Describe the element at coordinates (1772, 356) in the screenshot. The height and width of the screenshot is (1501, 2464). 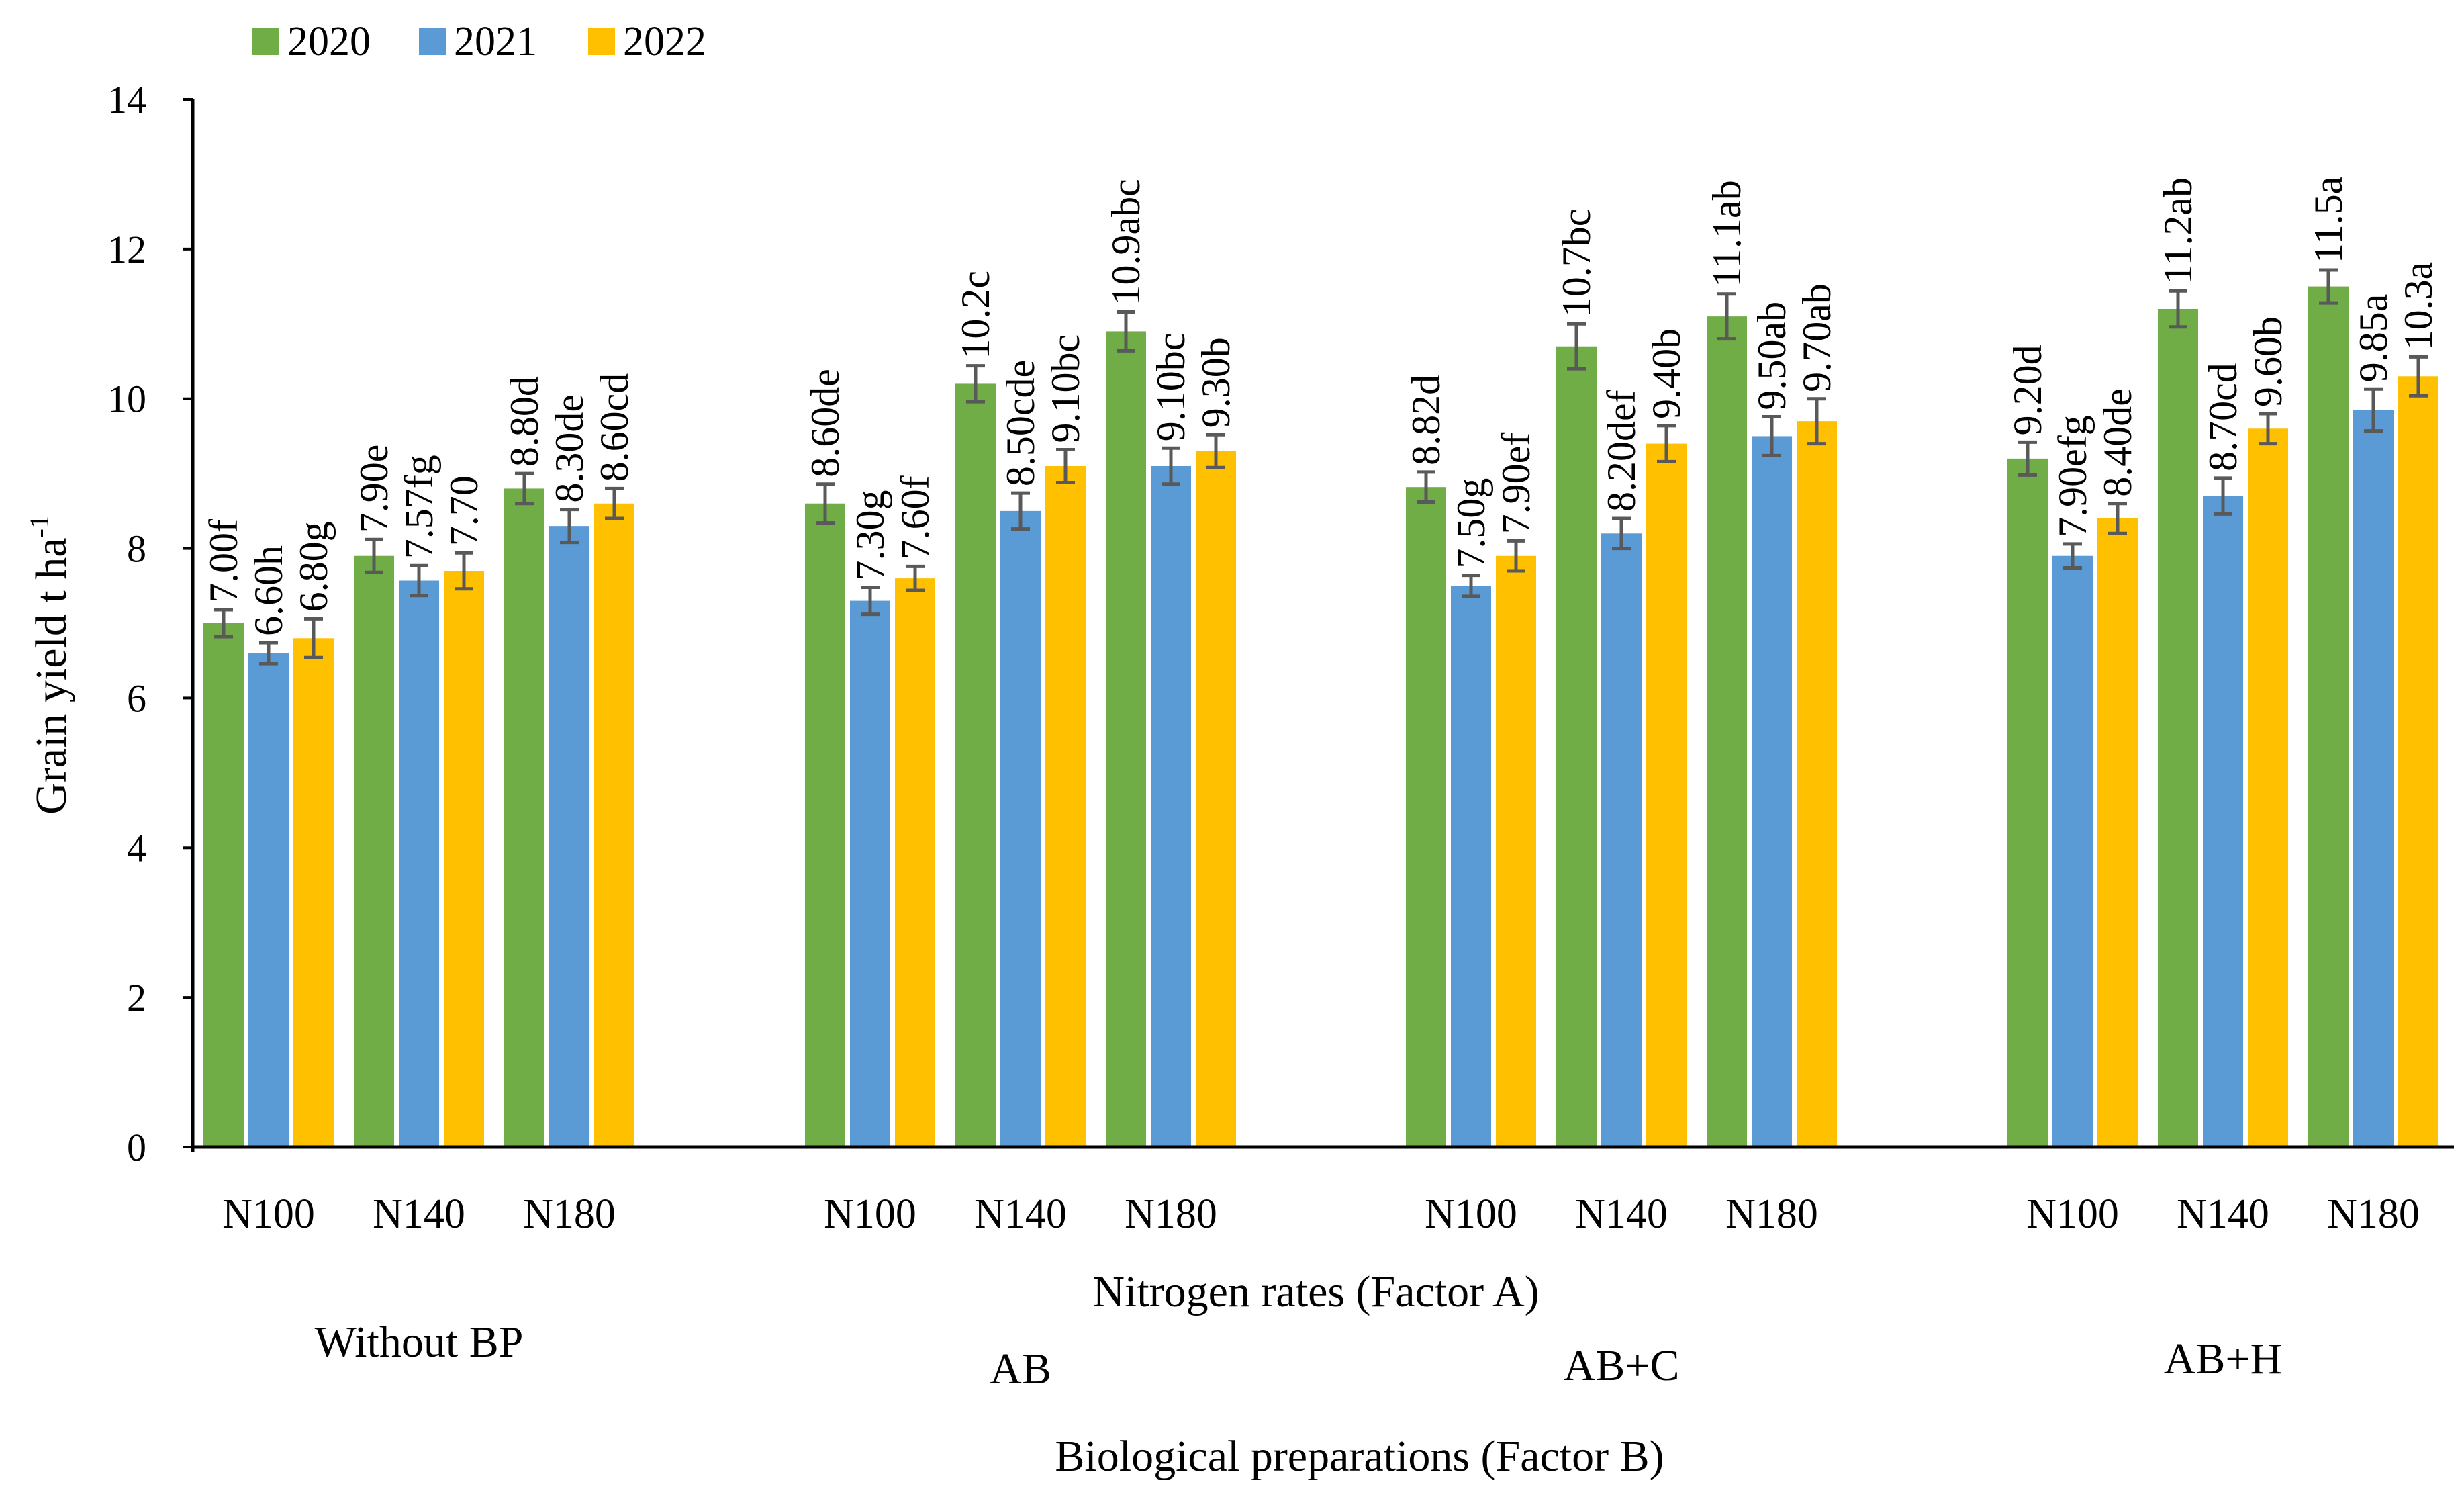
I see `data-label: 9.50ab` at that location.